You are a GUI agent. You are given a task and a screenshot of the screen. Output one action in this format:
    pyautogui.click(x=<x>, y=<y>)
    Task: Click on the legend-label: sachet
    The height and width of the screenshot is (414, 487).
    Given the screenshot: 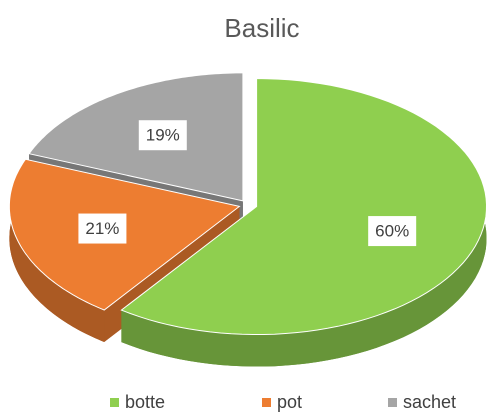 What is the action you would take?
    pyautogui.click(x=429, y=402)
    